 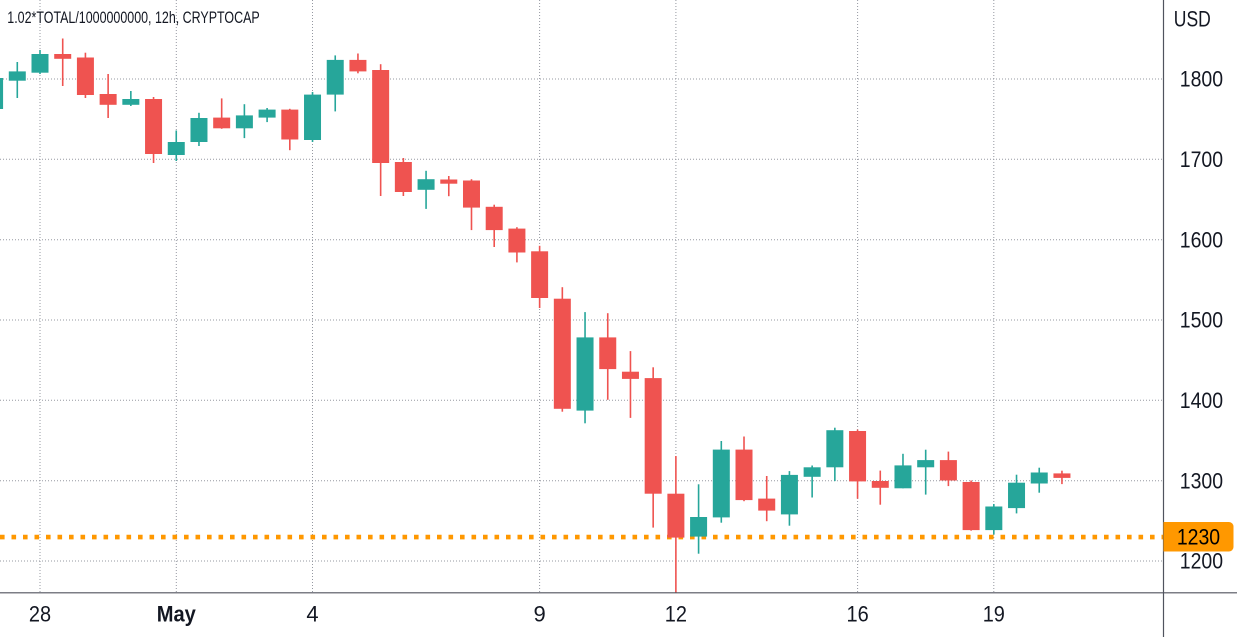 What do you see at coordinates (1201, 480) in the screenshot?
I see `svg-text: 1300` at bounding box center [1201, 480].